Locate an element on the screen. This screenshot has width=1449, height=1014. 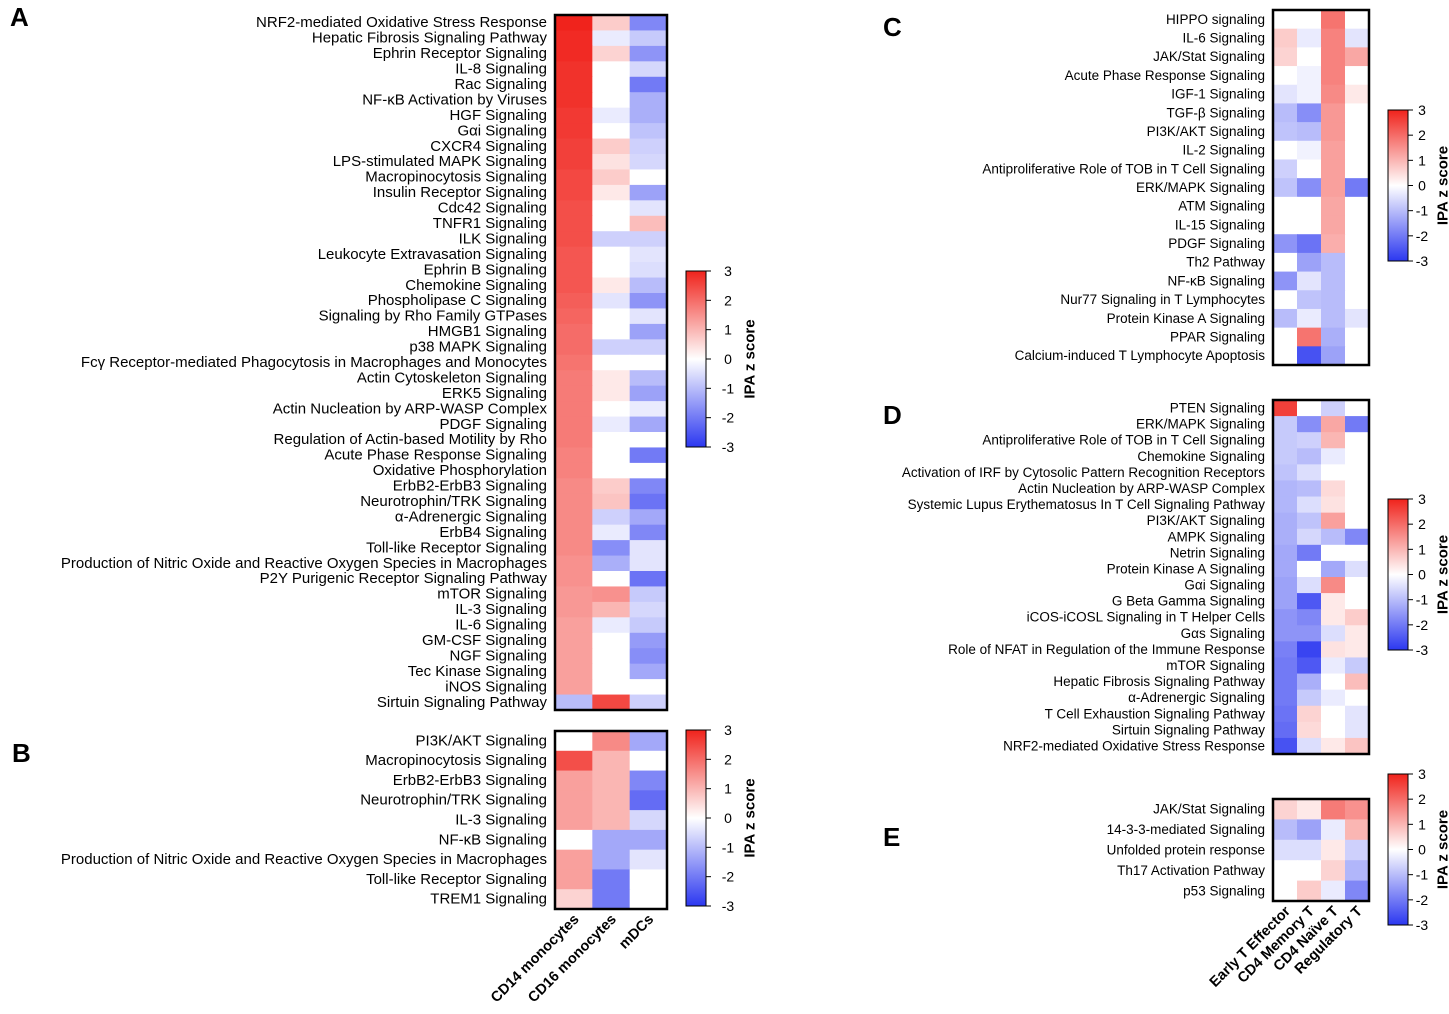
colorbar-tick-label: 2 is located at coordinates (728, 759).